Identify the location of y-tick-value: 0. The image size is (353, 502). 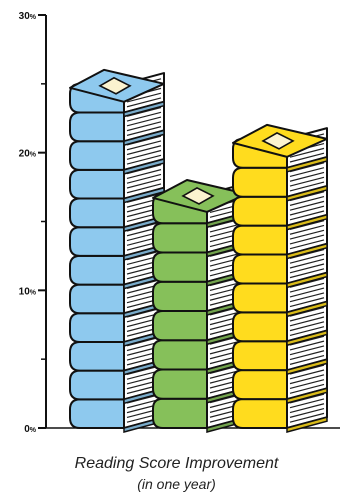
(27, 429).